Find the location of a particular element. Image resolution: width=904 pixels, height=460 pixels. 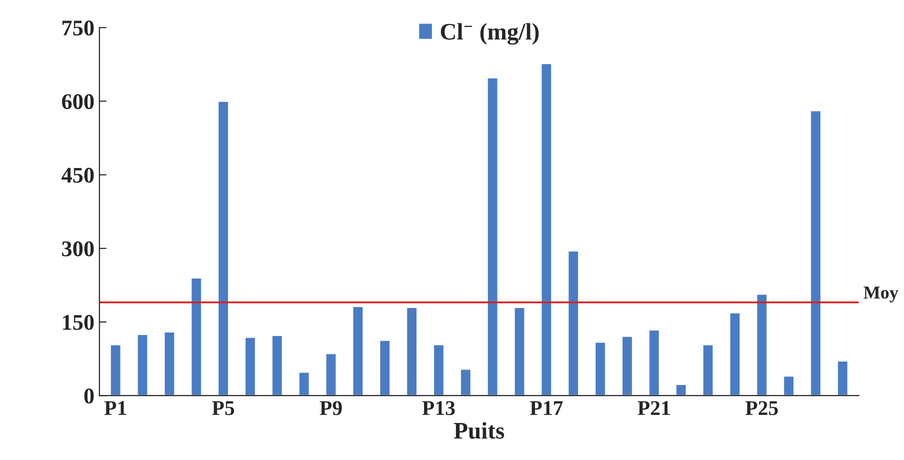

x-tick-label: P17 is located at coordinates (546, 408).